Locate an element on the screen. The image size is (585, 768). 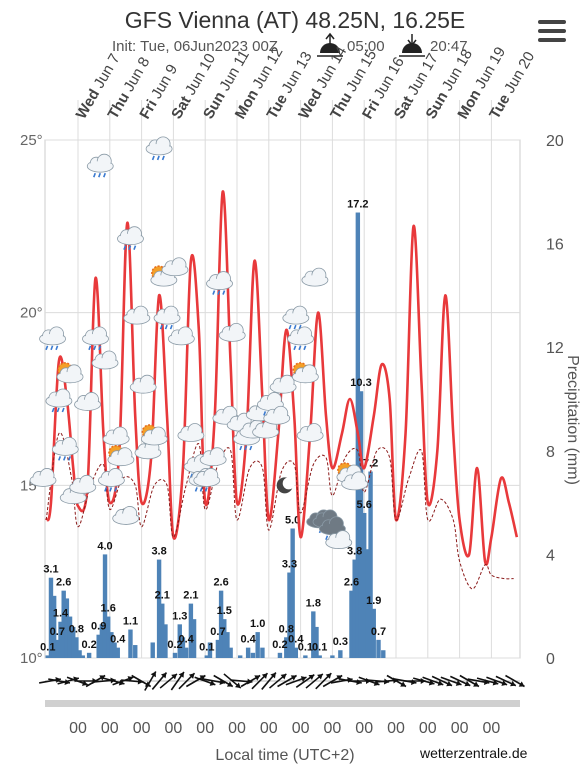
x-axis-title: Local time (UTC+2) is located at coordinates (284, 755).